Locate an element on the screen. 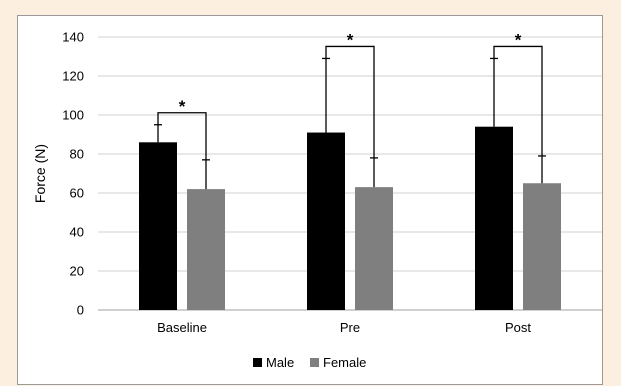 This screenshot has width=621, height=386. y-tick-label: 80 is located at coordinates (77, 154).